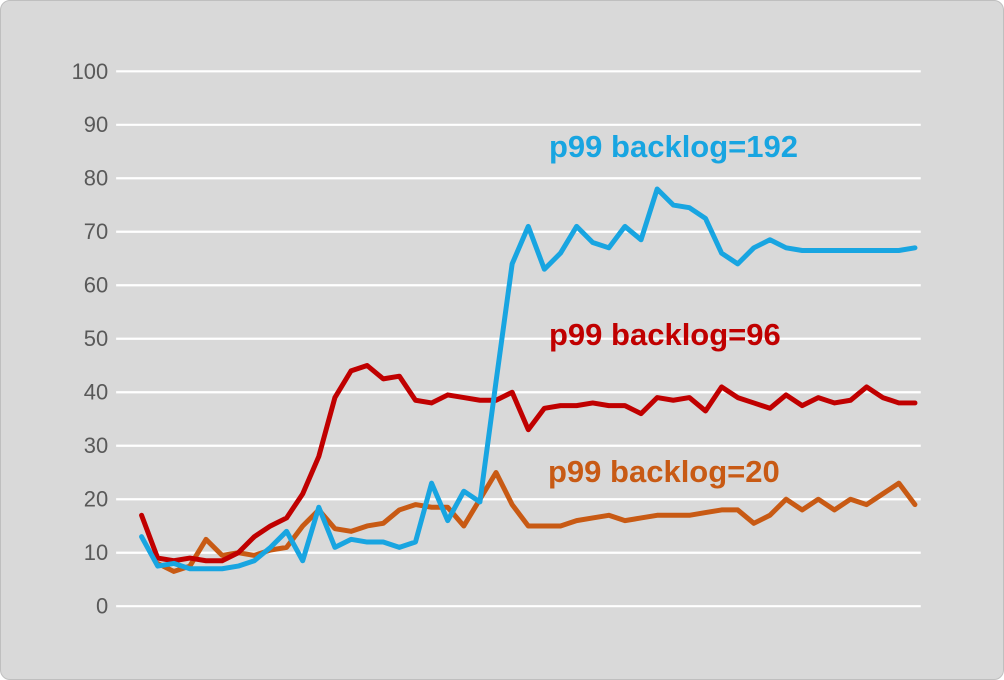 This screenshot has height=680, width=1004. Describe the element at coordinates (664, 471) in the screenshot. I see `series-label-backlog-20: p99 backlog=20` at that location.